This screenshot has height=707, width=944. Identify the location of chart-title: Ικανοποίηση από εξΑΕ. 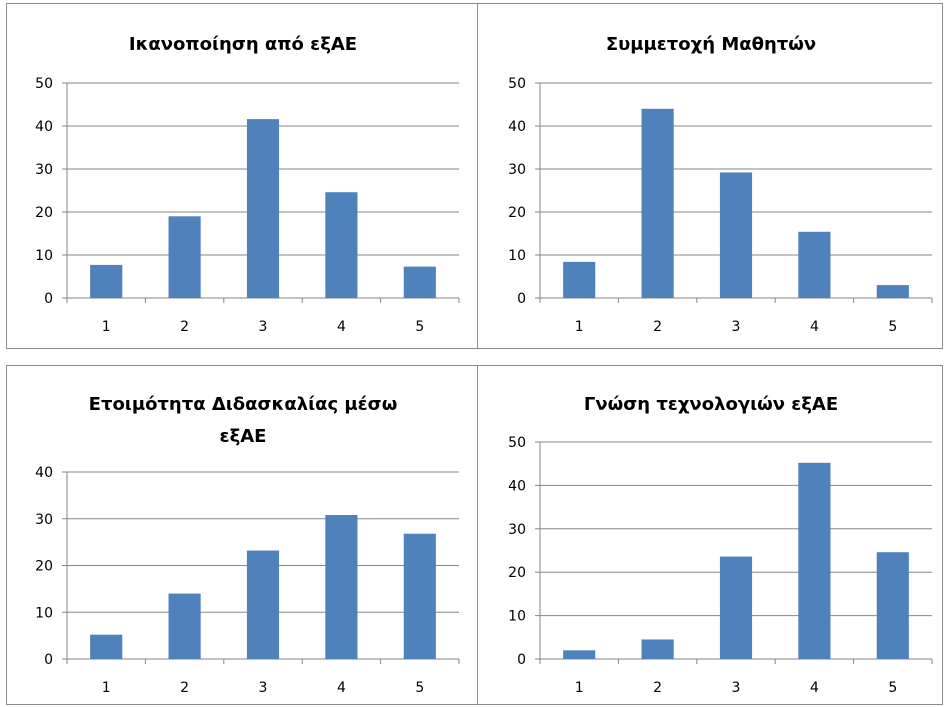
(243, 44).